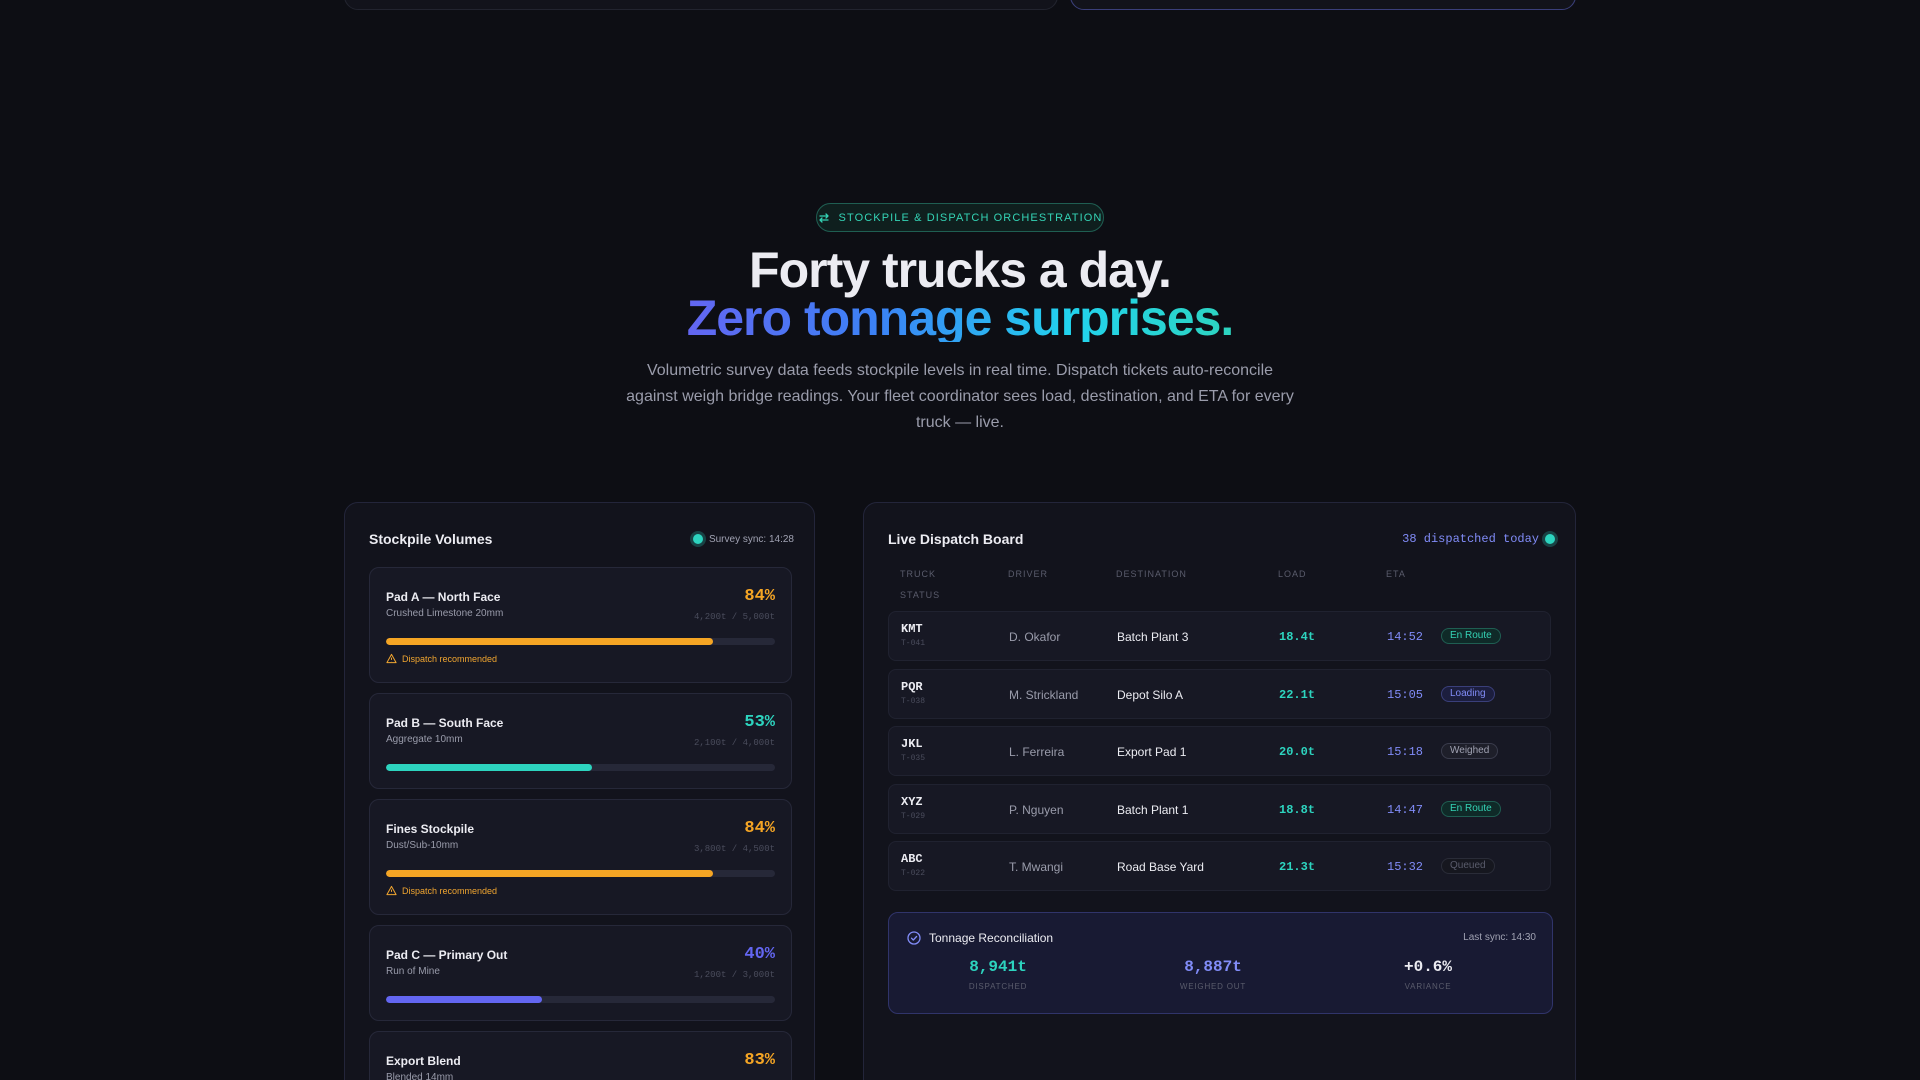 This screenshot has height=1080, width=1920. I want to click on recon-title: Tonnage Reconciliation, so click(991, 938).